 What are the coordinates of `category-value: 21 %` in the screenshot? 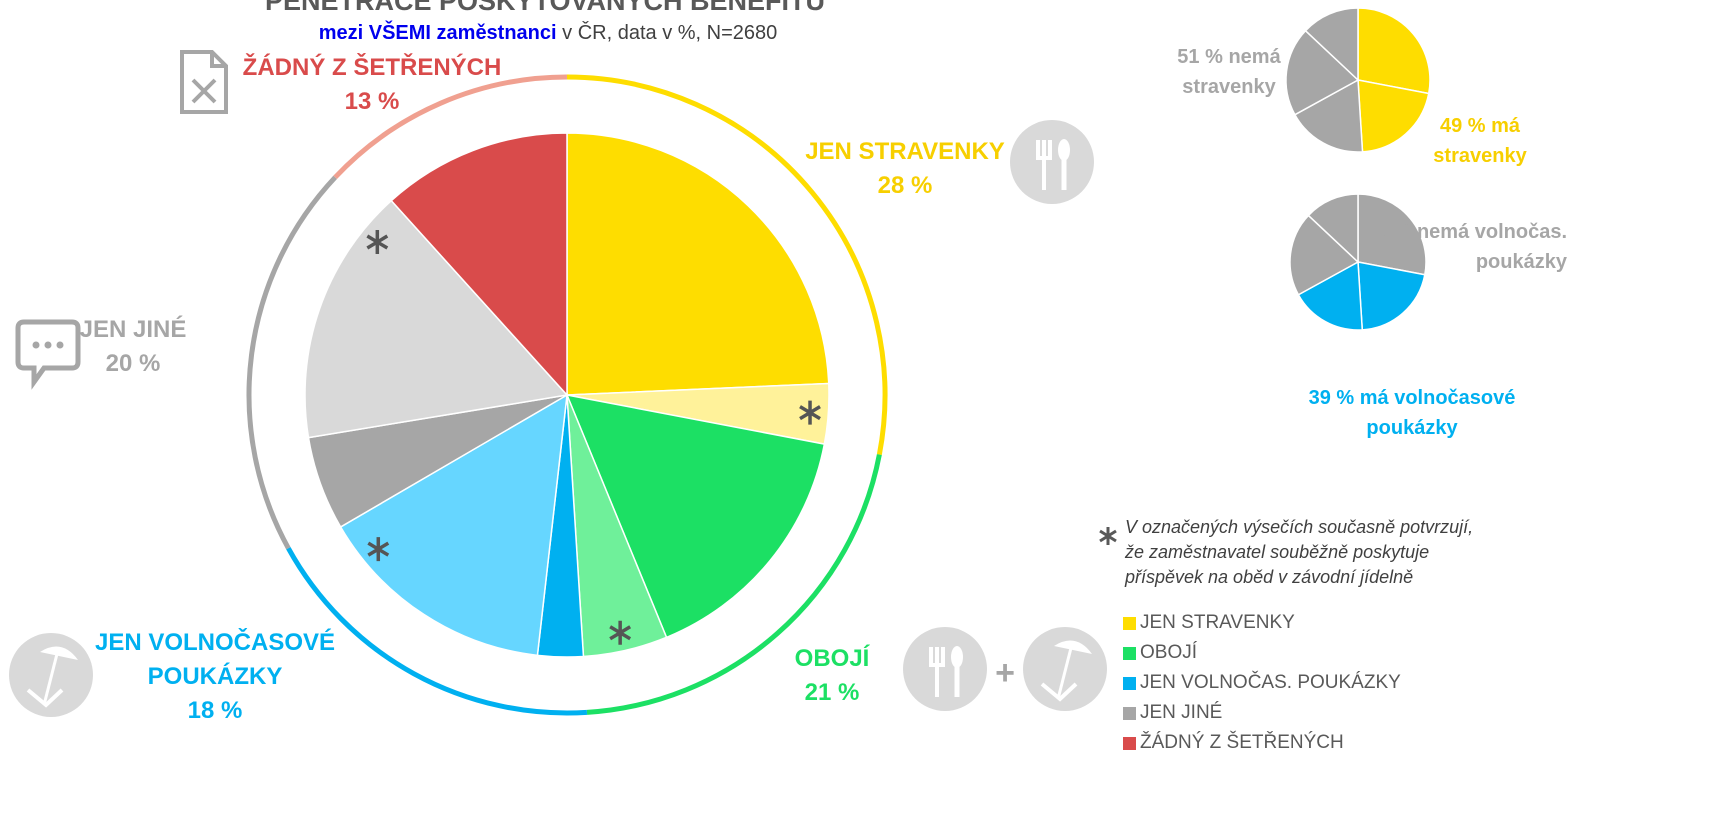 It's located at (832, 692).